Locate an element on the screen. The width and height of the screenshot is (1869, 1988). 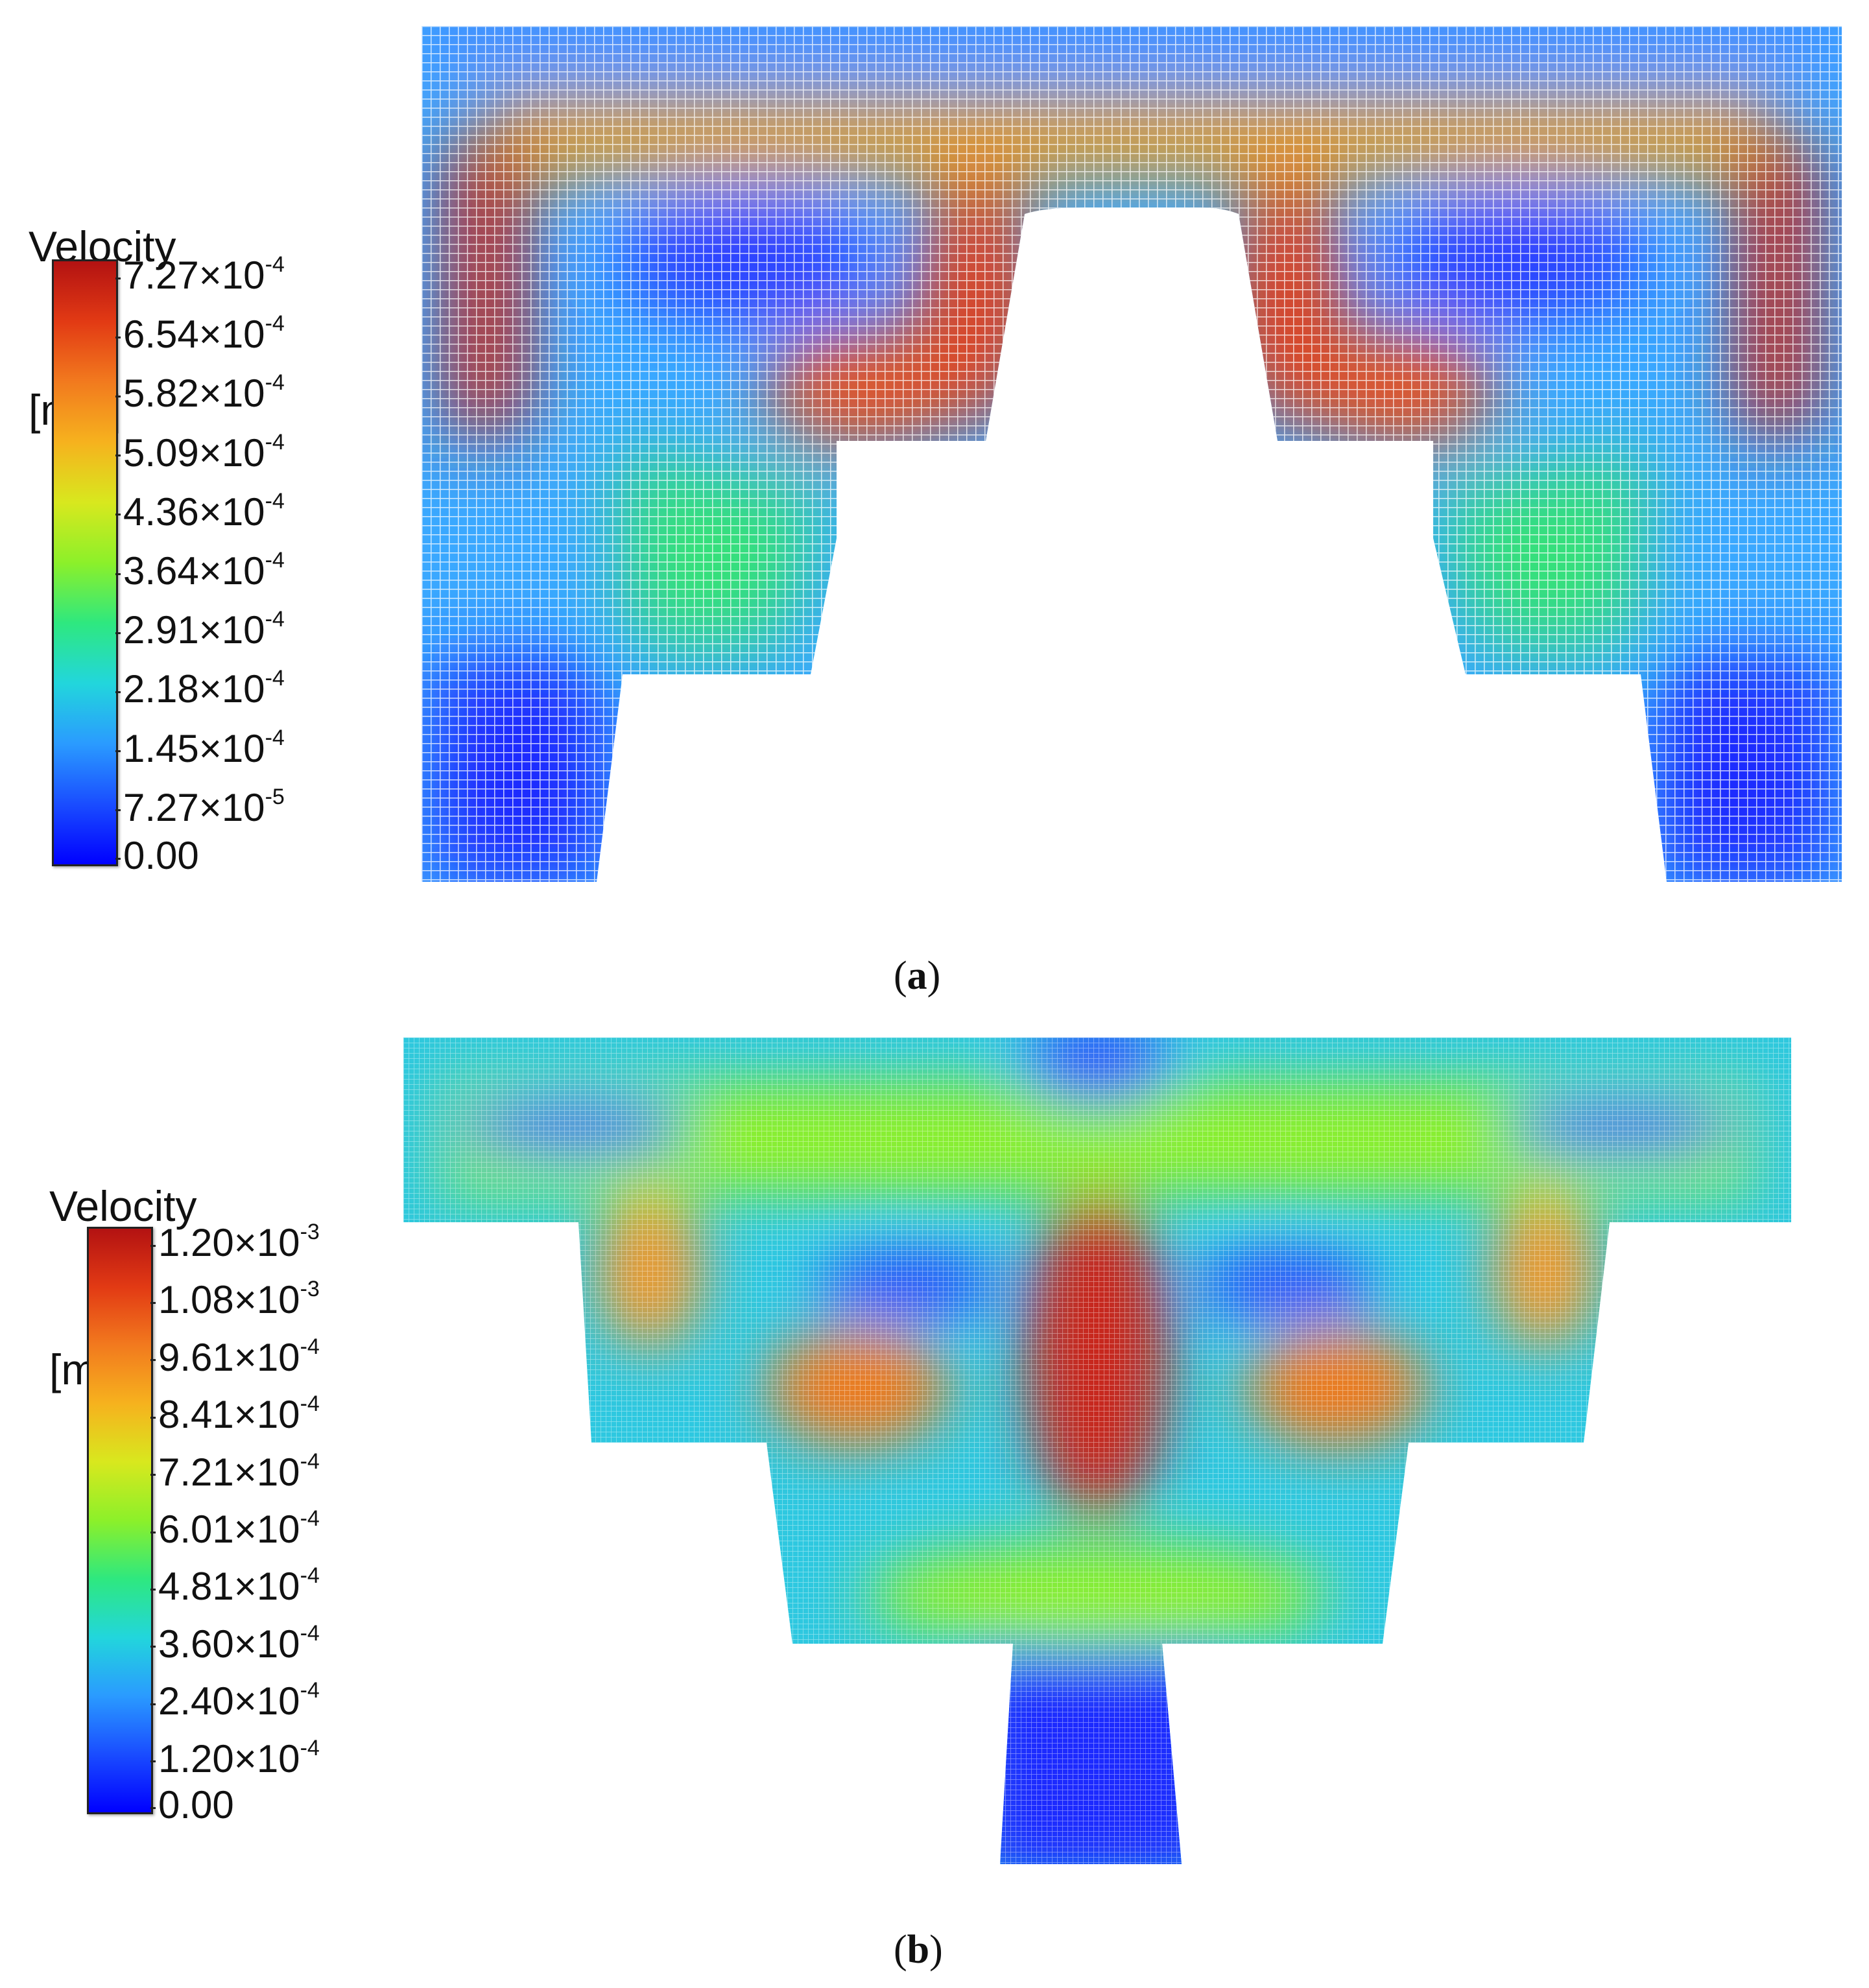
colorbar-tick-label: 3.60×10⁻⁴ is located at coordinates (235, 1639).